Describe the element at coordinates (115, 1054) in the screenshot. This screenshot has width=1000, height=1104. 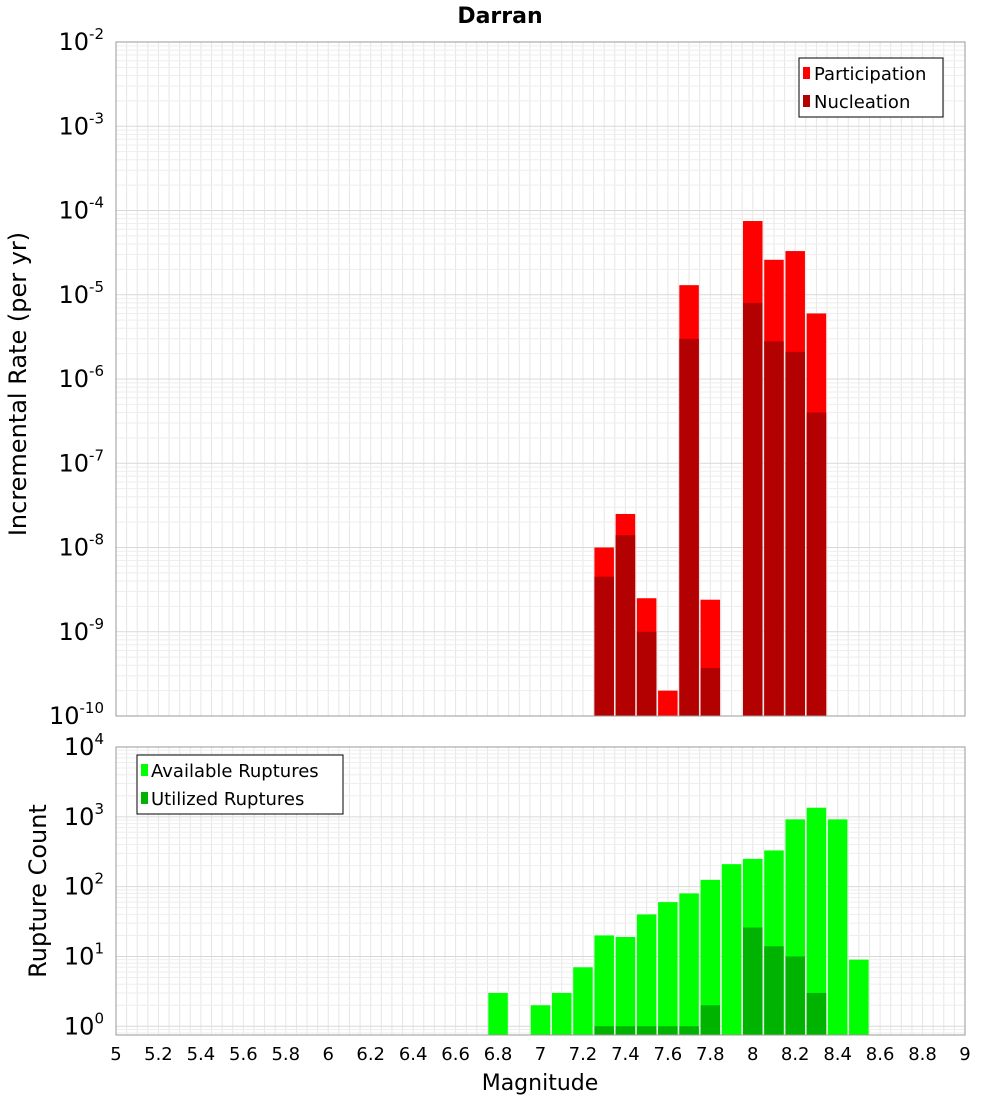
I see `x-tick-label: 5` at that location.